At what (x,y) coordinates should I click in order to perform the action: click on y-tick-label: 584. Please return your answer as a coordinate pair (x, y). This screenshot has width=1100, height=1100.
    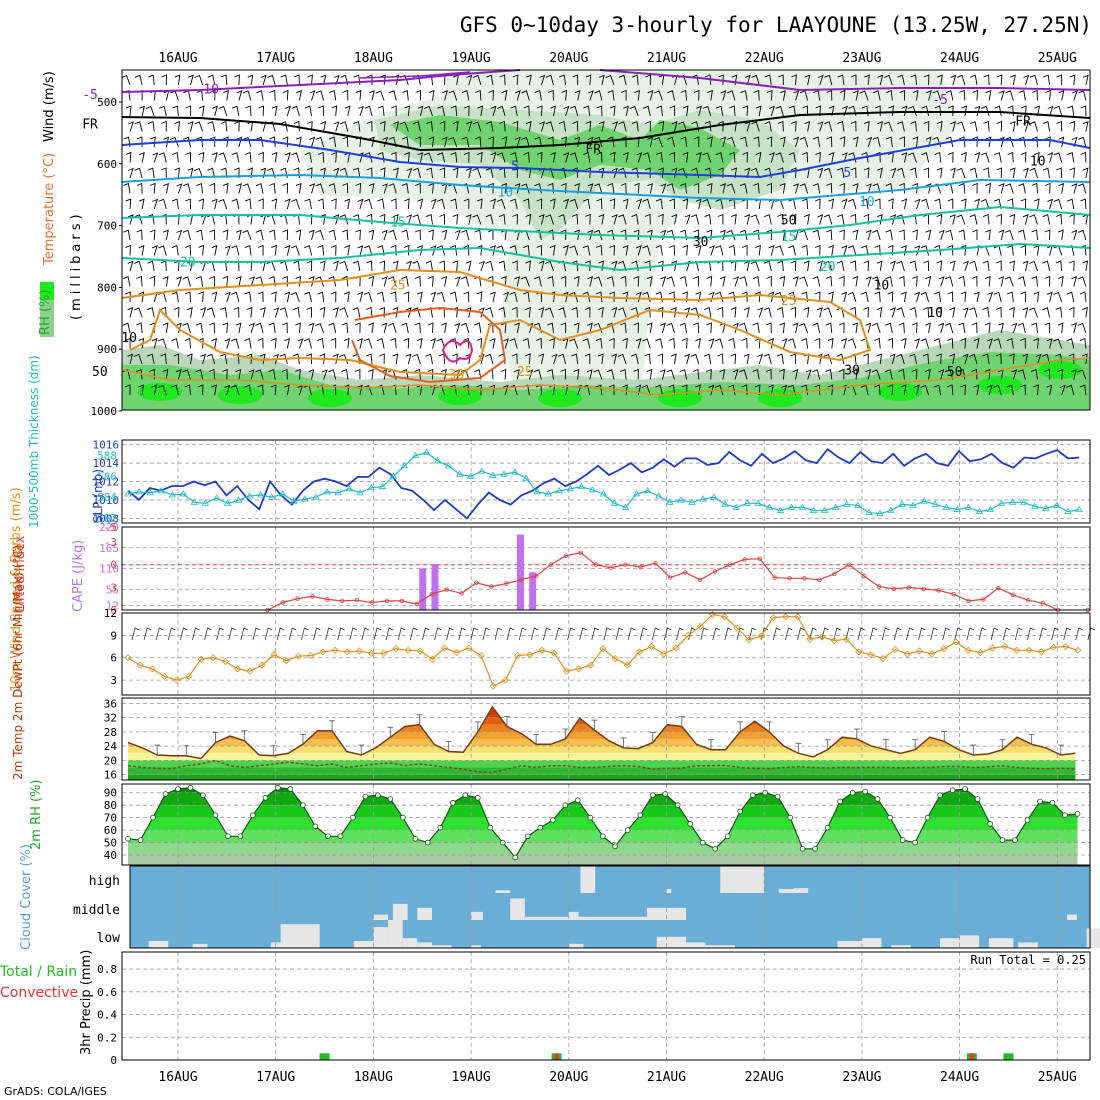
    Looking at the image, I should click on (107, 497).